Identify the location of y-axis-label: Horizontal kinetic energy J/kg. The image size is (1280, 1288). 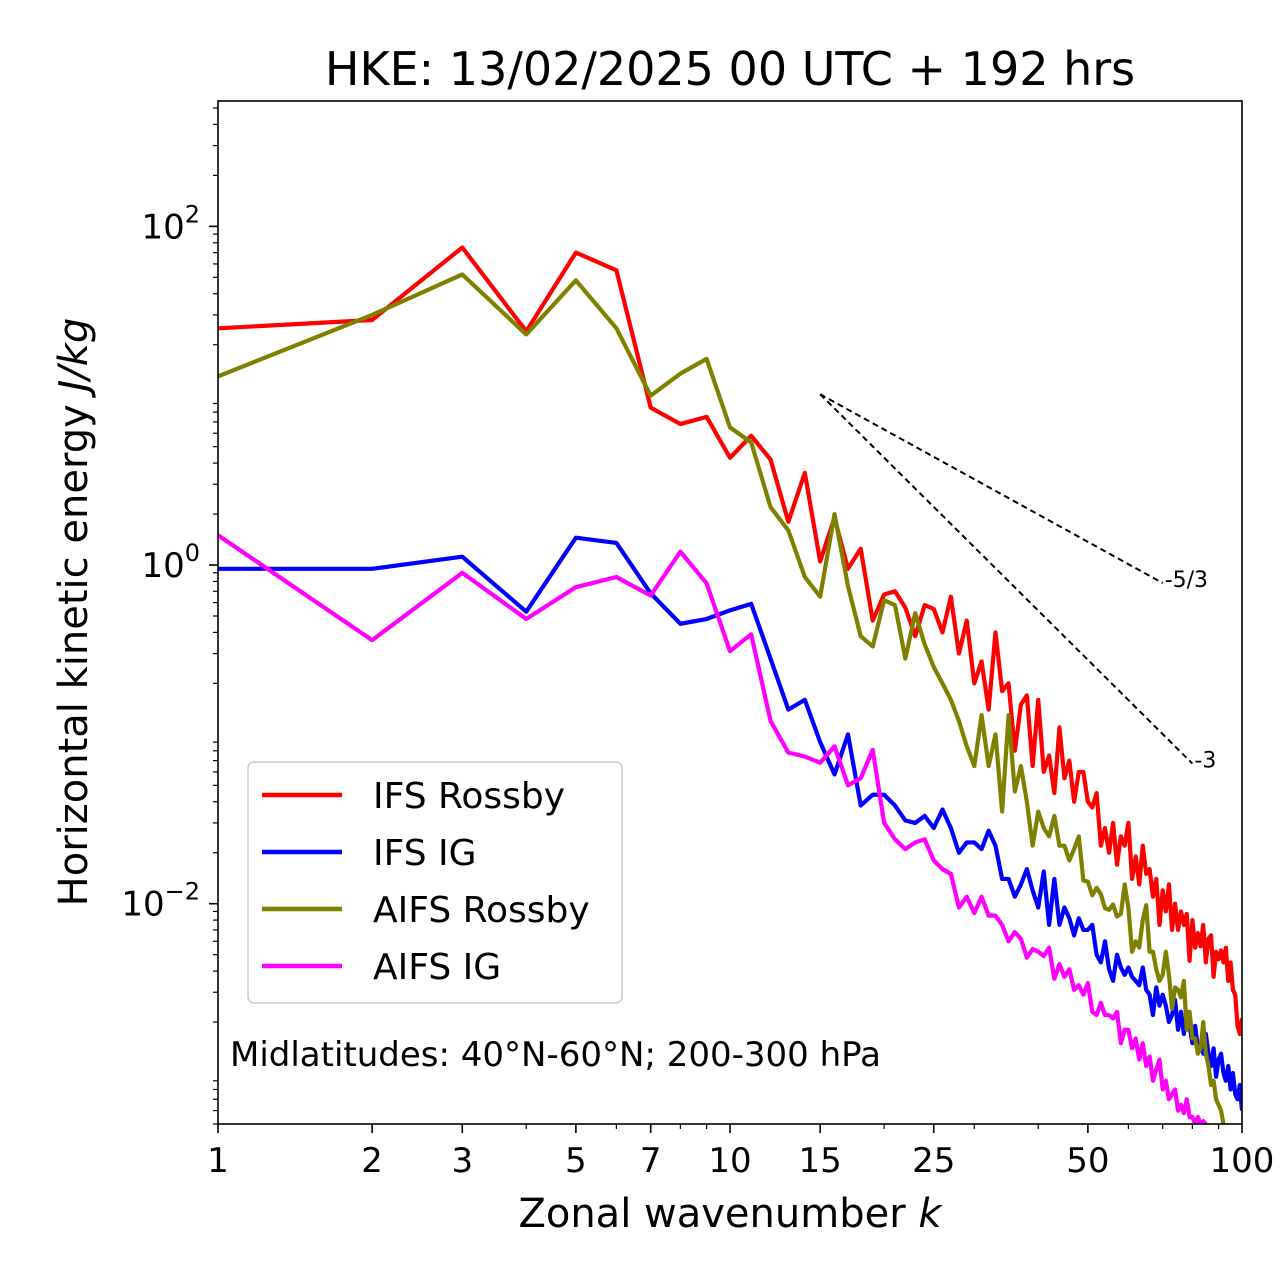
(74, 612).